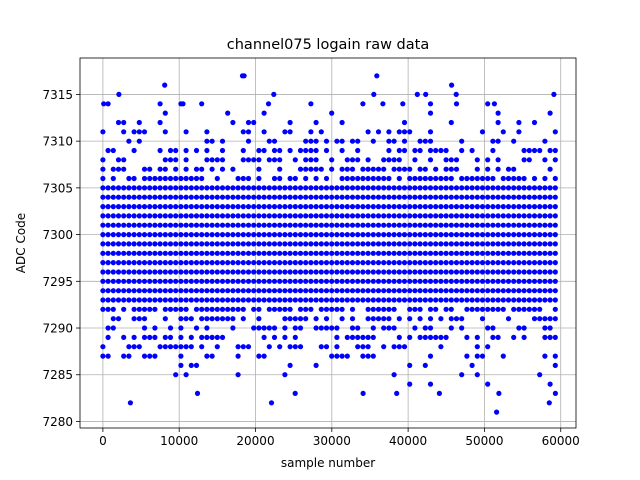 The height and width of the screenshot is (480, 640). What do you see at coordinates (332, 441) in the screenshot?
I see `x-tick-label: 30000` at bounding box center [332, 441].